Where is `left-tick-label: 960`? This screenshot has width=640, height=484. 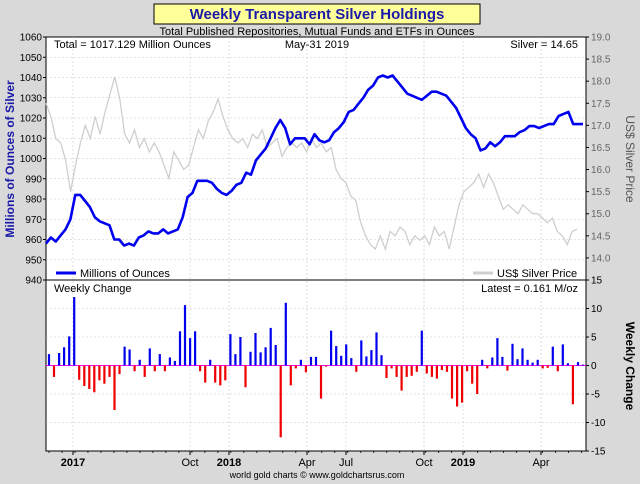
left-tick-label: 960 is located at coordinates (33, 240).